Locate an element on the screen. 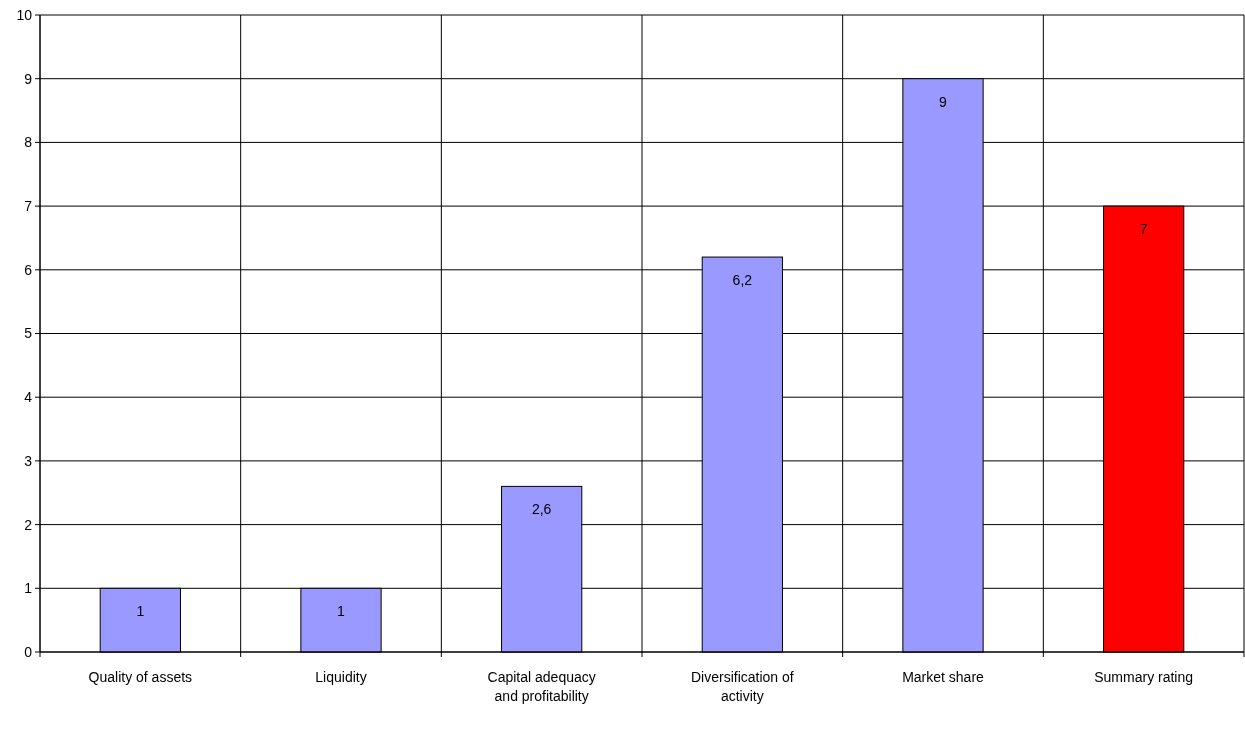 The height and width of the screenshot is (731, 1245). y-tick-label: 8 is located at coordinates (28, 142).